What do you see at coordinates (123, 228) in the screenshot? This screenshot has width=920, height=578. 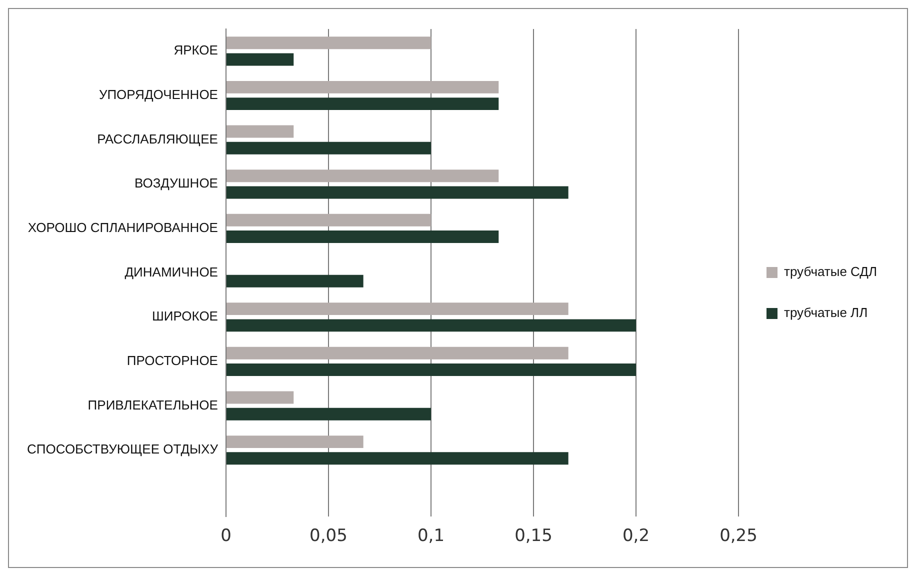 I see `y-tick-label: ХОРОШО СПЛАНИРОВАННОЕ` at bounding box center [123, 228].